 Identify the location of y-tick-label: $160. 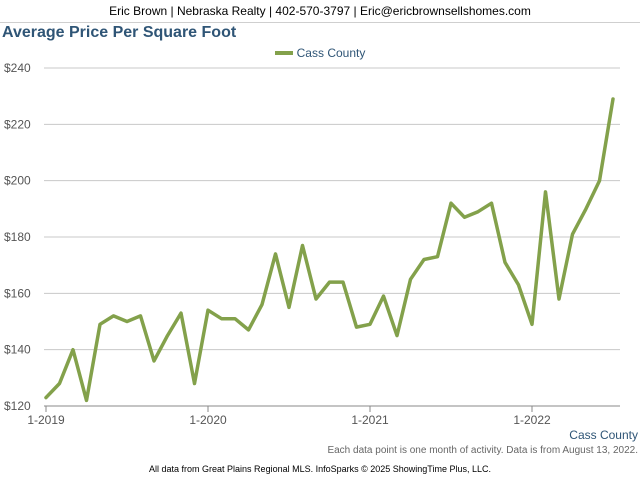
(17, 293).